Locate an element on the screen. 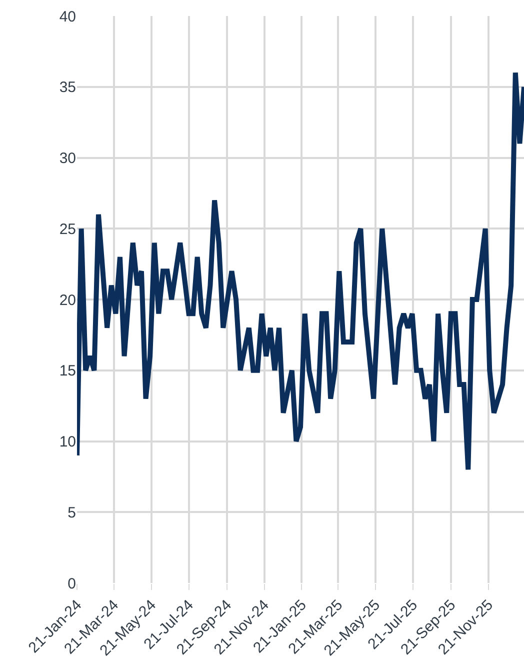  y-tick-label: 20 is located at coordinates (67, 300).